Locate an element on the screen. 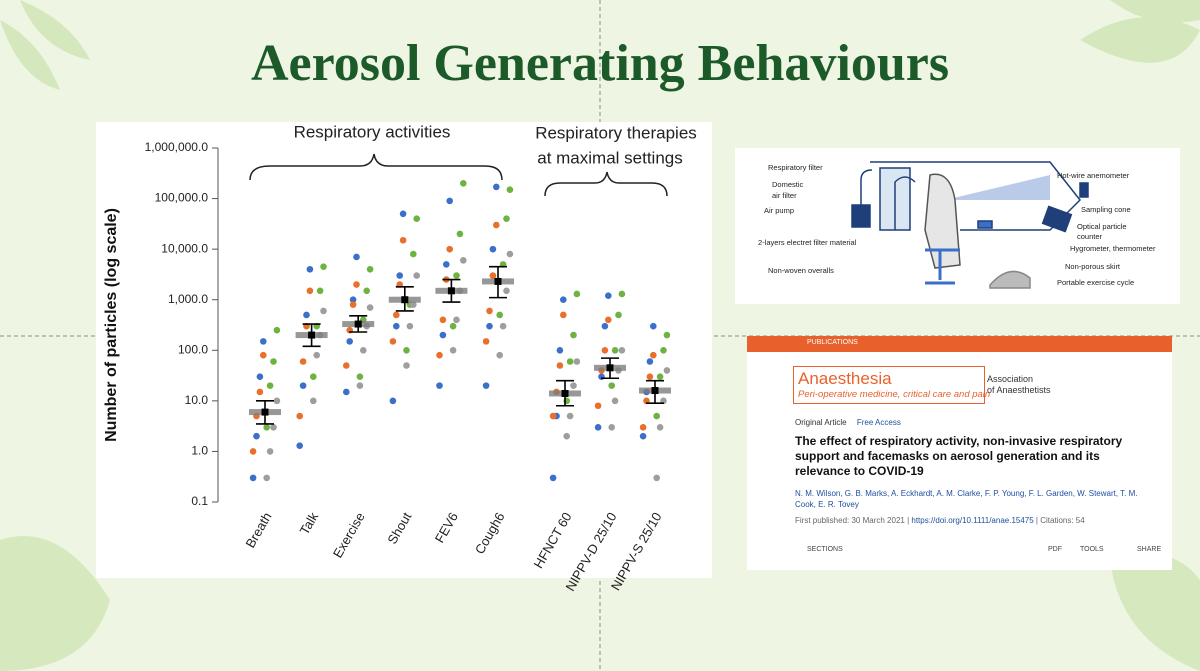 Image resolution: width=1200 pixels, height=671 pixels. diagram-label: Sampling cone is located at coordinates (1106, 209).